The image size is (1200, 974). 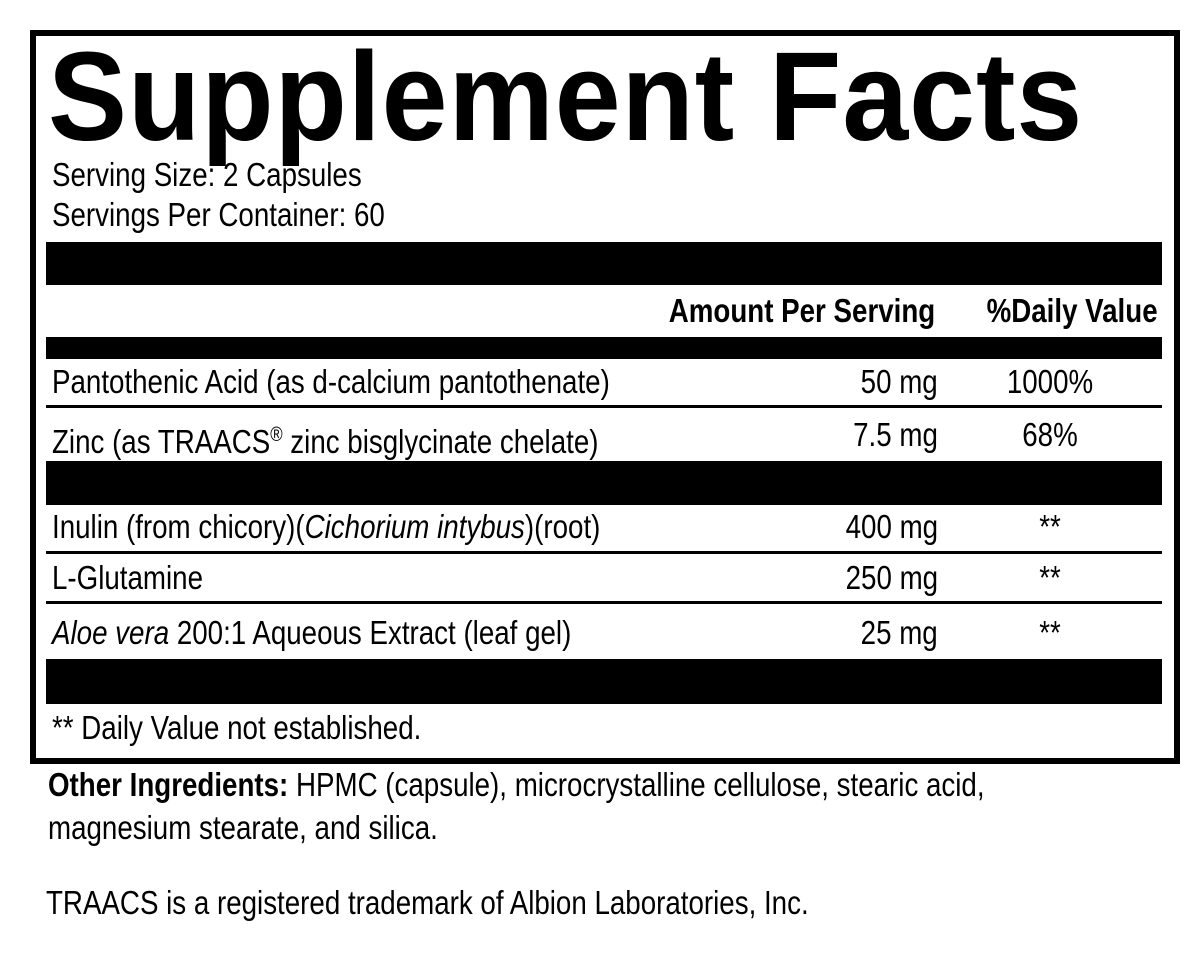 What do you see at coordinates (218, 214) in the screenshot?
I see `servings-per-container: Servings Per Container: 60` at bounding box center [218, 214].